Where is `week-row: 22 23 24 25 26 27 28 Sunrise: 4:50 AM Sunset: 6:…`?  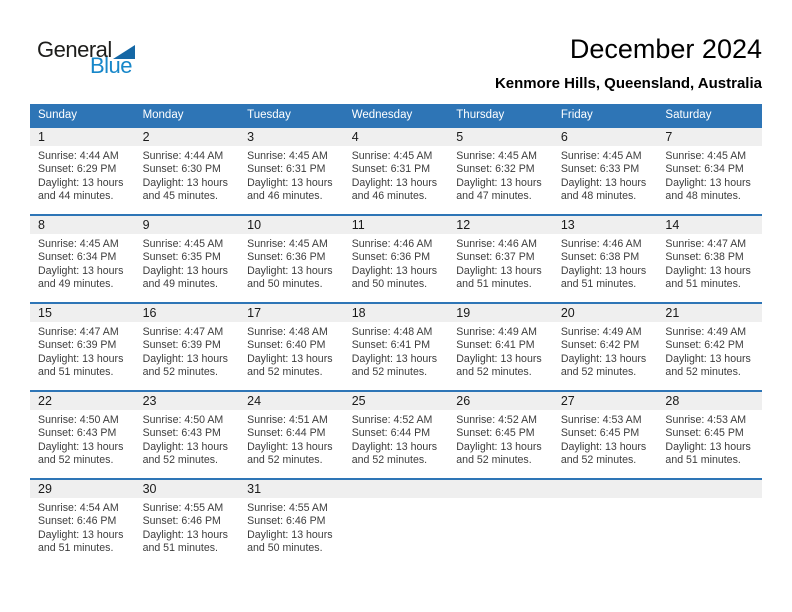
week-row: 22 23 24 25 26 27 28 Sunrise: 4:50 AM Sunset: 6:… is located at coordinates (396, 434).